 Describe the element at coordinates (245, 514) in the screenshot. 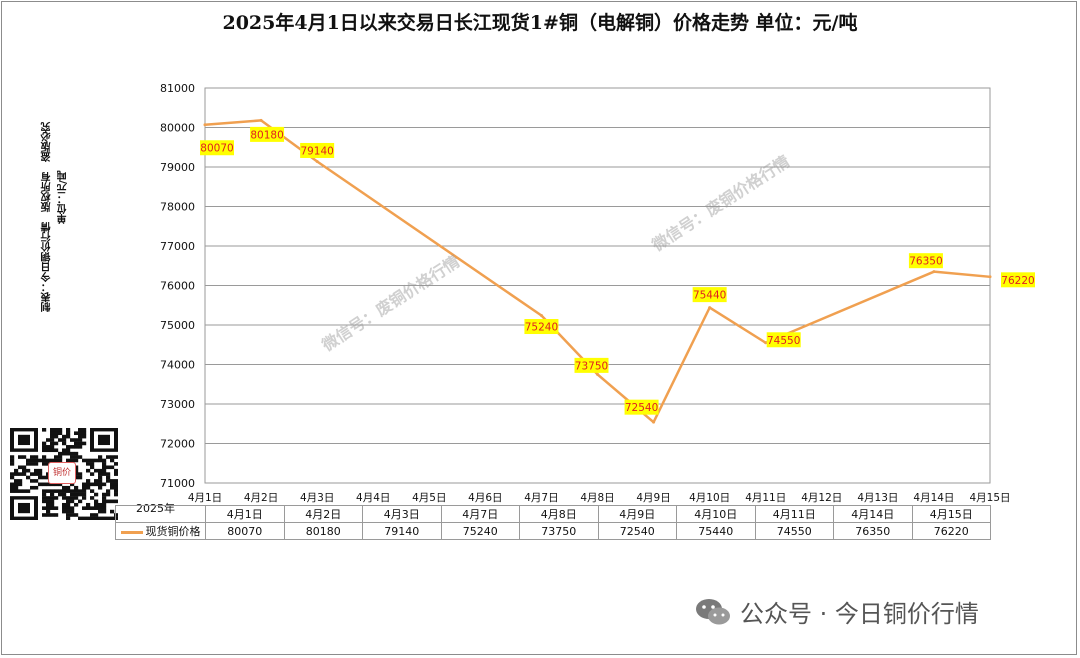

I see `table-date-cell: 4月1日` at that location.